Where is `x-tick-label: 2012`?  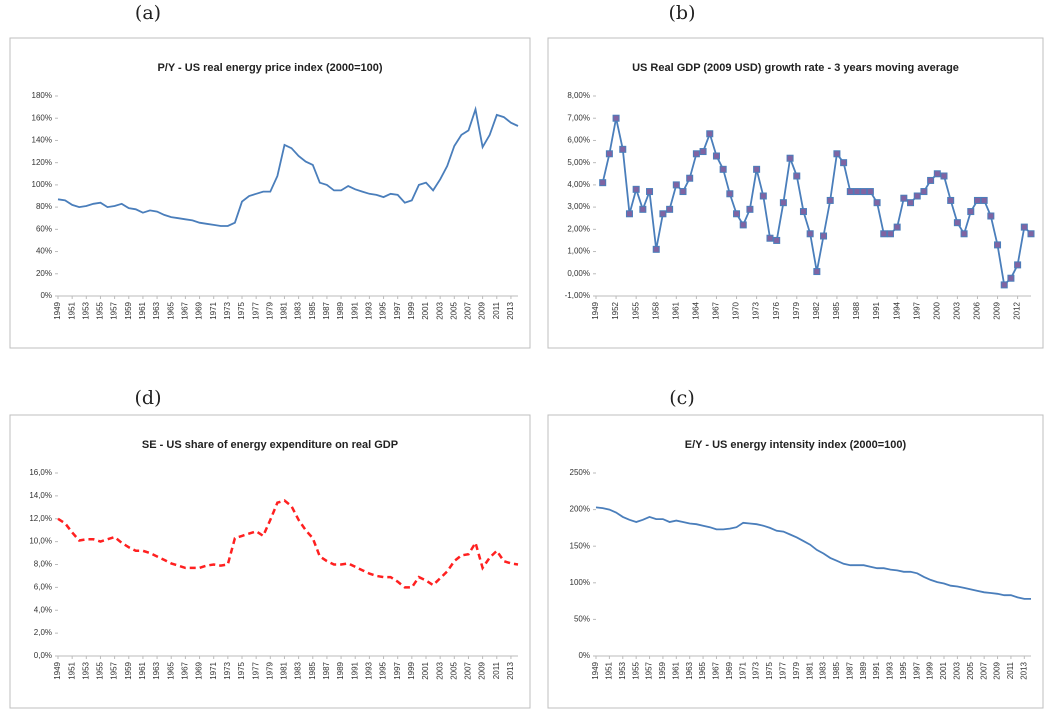
x-tick-label: 2012 is located at coordinates (1017, 310).